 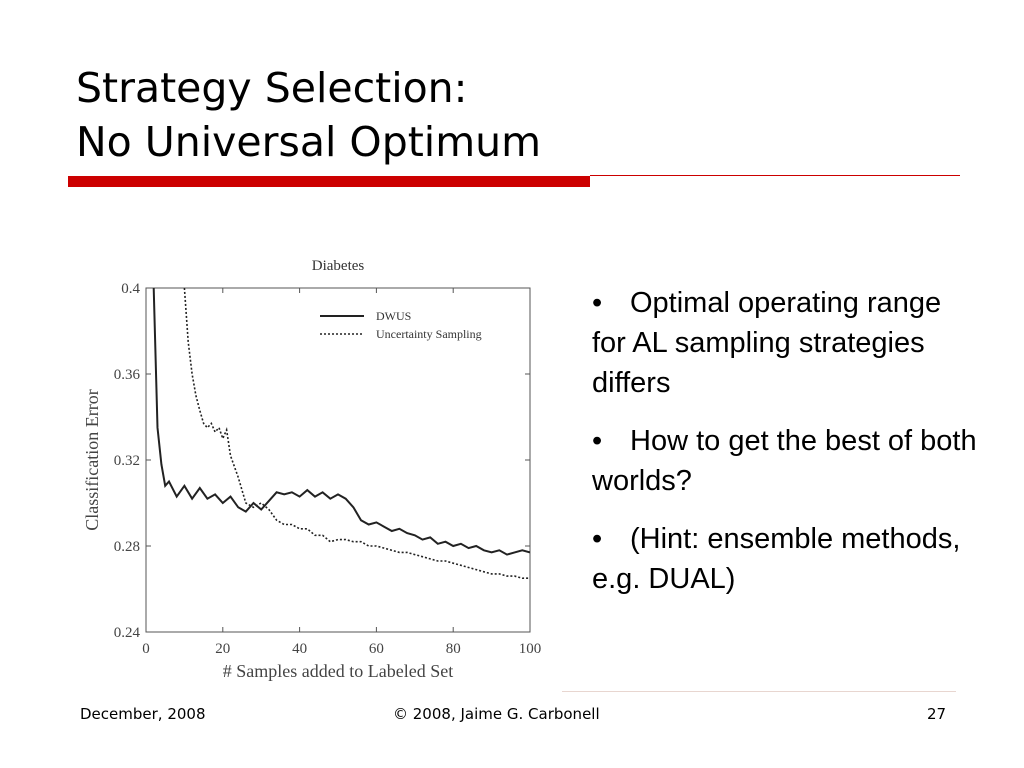 I want to click on y-tick-label: 0.24, so click(x=127, y=633).